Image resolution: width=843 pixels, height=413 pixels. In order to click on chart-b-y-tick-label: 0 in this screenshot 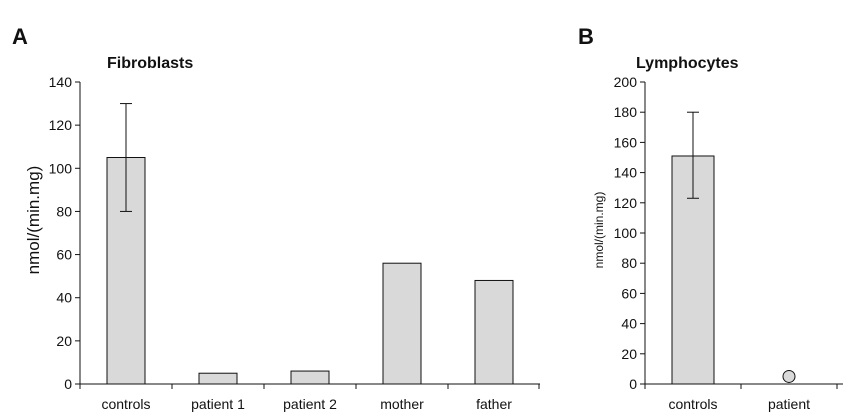, I will do `click(633, 384)`.